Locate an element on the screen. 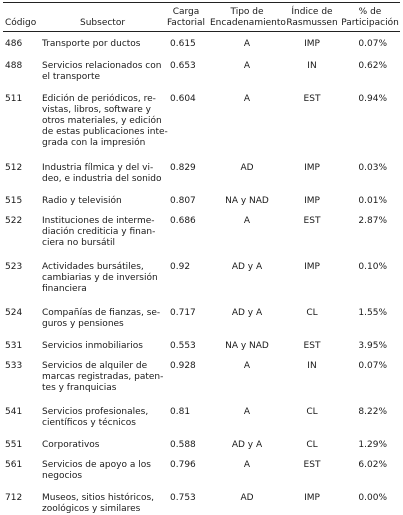 The image size is (403, 515). row-participacion: 0.01% is located at coordinates (372, 201).